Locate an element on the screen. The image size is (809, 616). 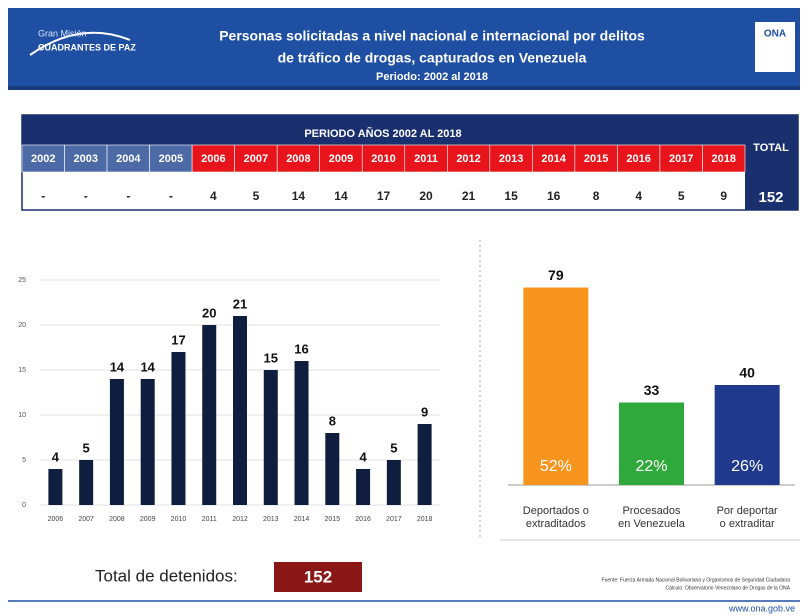
table-value: 17 is located at coordinates (384, 196).